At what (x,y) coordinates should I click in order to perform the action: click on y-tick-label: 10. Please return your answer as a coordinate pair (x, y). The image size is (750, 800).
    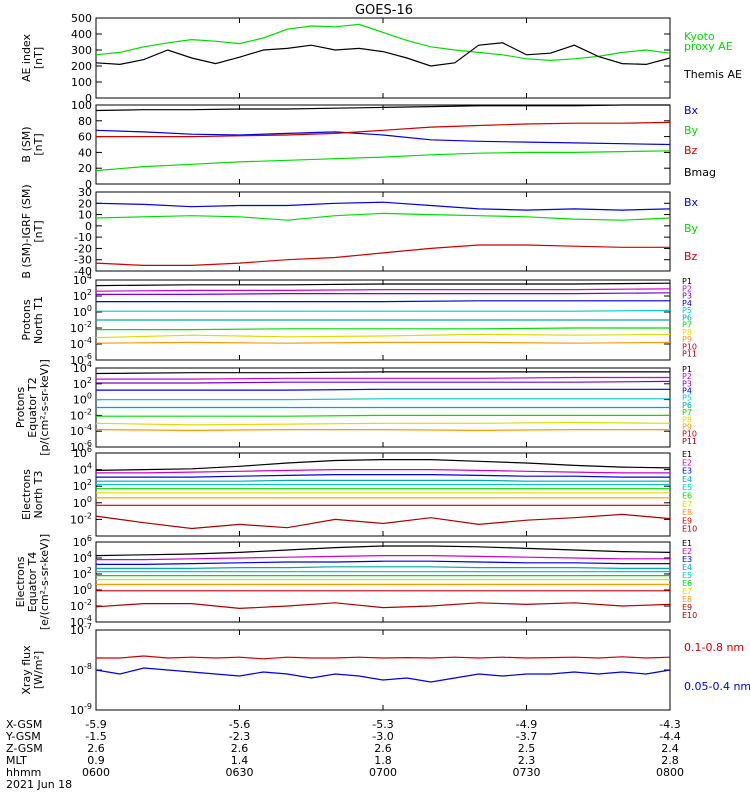
    Looking at the image, I should click on (85, 215).